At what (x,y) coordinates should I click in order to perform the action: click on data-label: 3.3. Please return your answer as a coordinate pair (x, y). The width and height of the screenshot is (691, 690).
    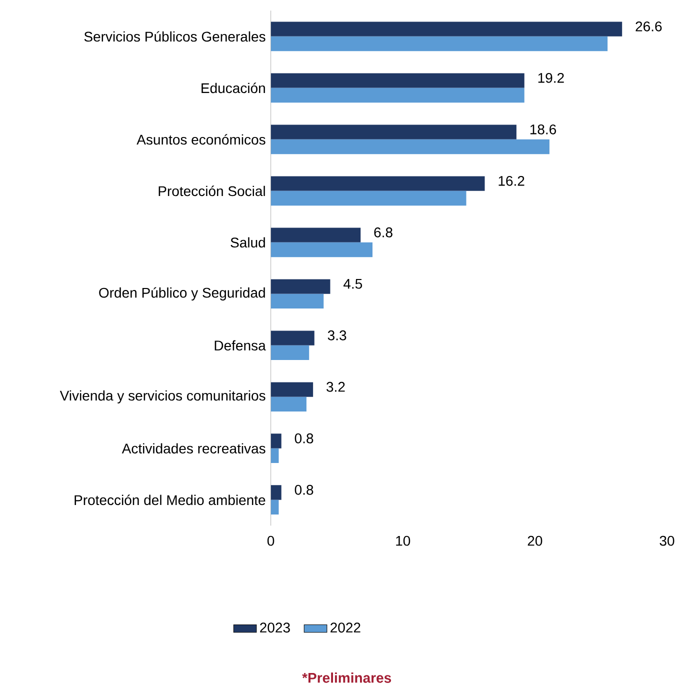
    Looking at the image, I should click on (337, 335).